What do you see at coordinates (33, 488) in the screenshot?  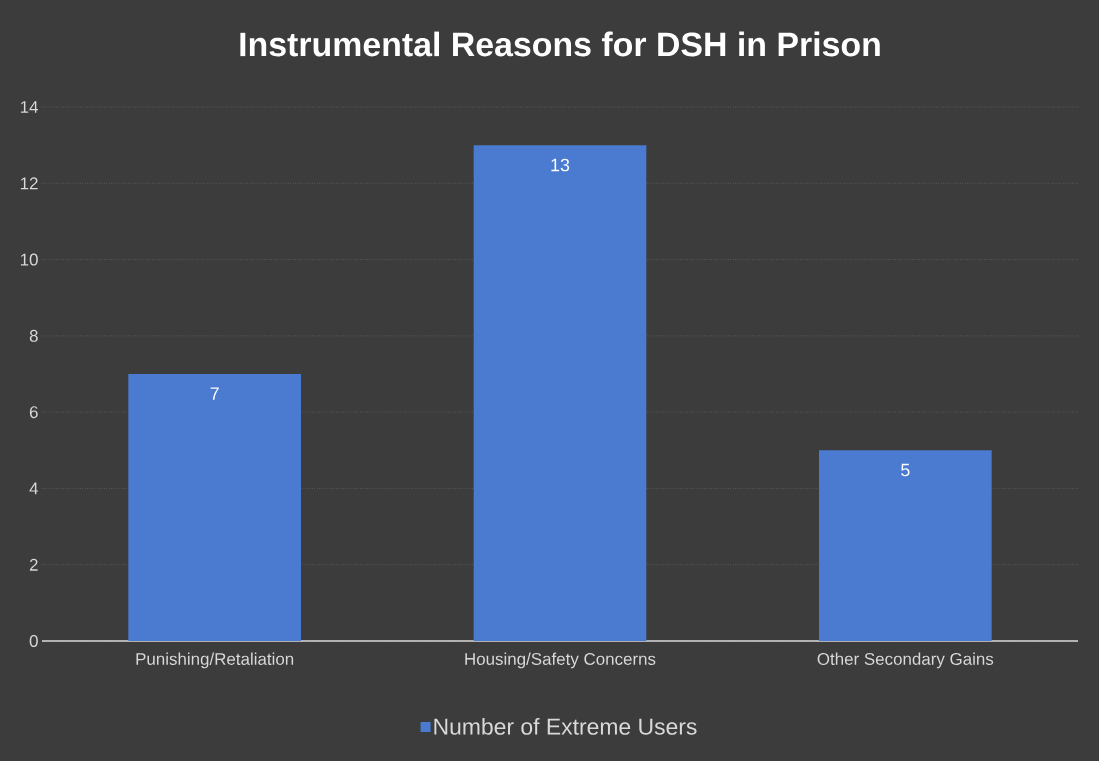 I see `y-tick-label: 4` at bounding box center [33, 488].